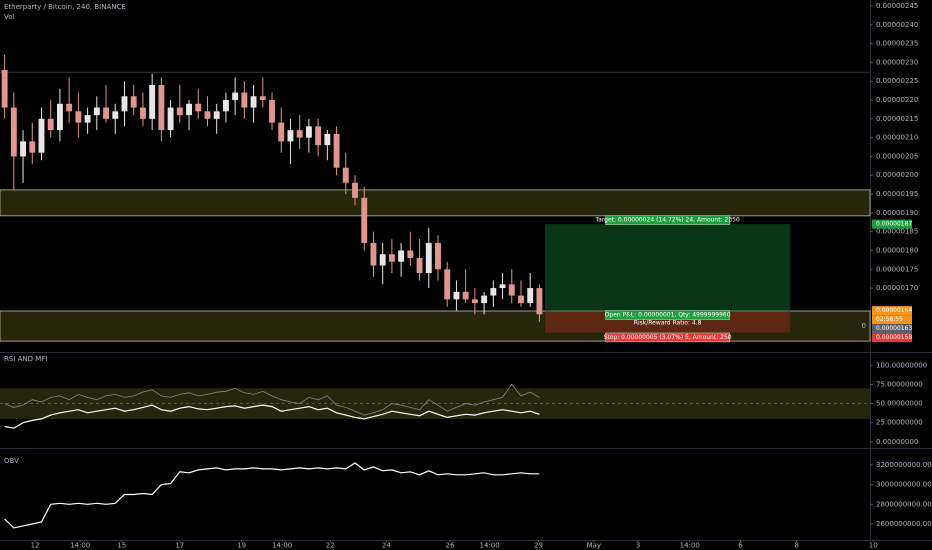  Describe the element at coordinates (179, 546) in the screenshot. I see `x-tick-label: 17` at that location.